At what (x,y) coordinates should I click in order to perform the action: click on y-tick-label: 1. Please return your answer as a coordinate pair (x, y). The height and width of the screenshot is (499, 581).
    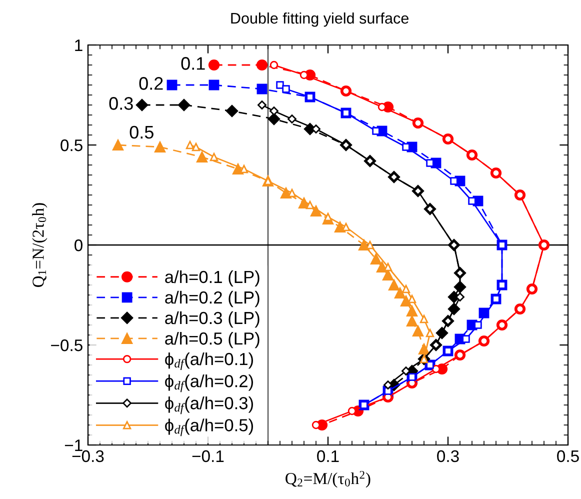
    Looking at the image, I should click on (78, 46).